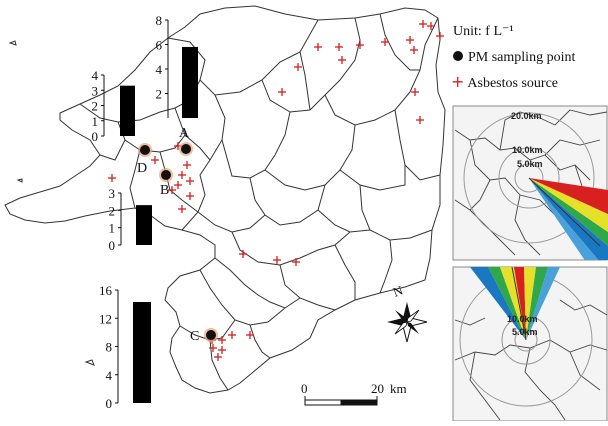 This screenshot has width=608, height=426. What do you see at coordinates (514, 58) in the screenshot?
I see `legend-pm-point: PM sampling point` at bounding box center [514, 58].